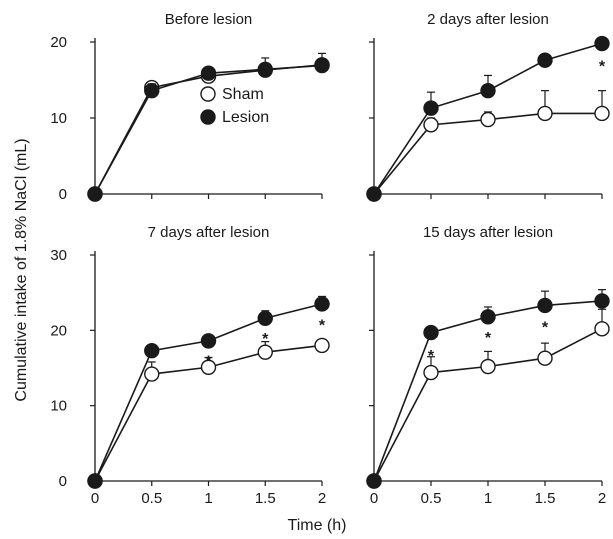 This screenshot has width=613, height=539. Describe the element at coordinates (58, 255) in the screenshot. I see `y-tick-label: 30` at that location.